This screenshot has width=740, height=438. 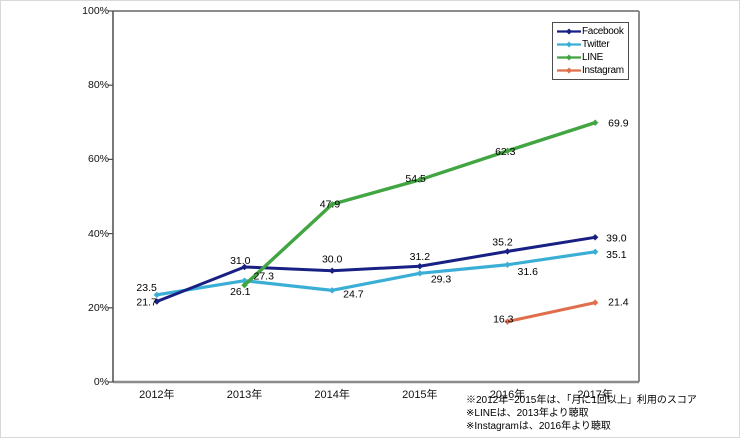 What do you see at coordinates (595, 395) in the screenshot?
I see `x-category-label: 2017年` at bounding box center [595, 395].